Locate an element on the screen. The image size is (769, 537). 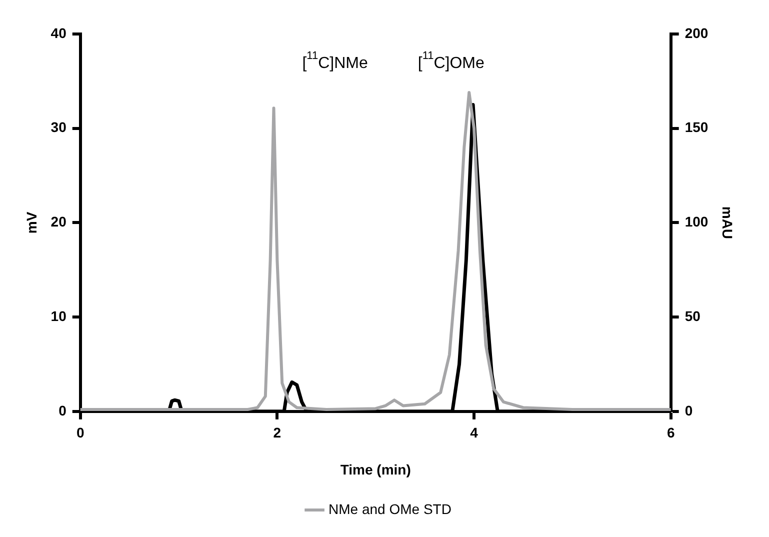
y-tick-label: 40 is located at coordinates (58, 32).